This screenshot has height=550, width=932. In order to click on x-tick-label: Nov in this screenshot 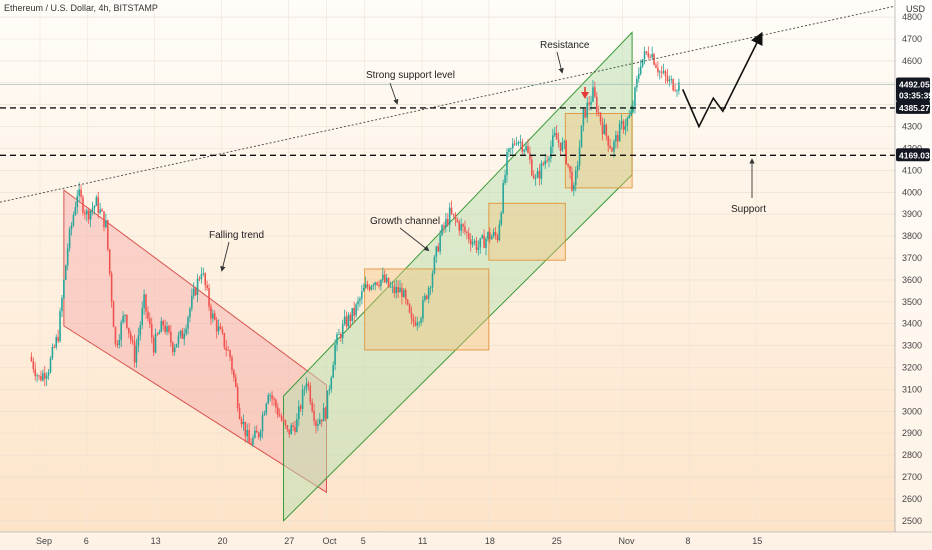, I will do `click(627, 541)`.